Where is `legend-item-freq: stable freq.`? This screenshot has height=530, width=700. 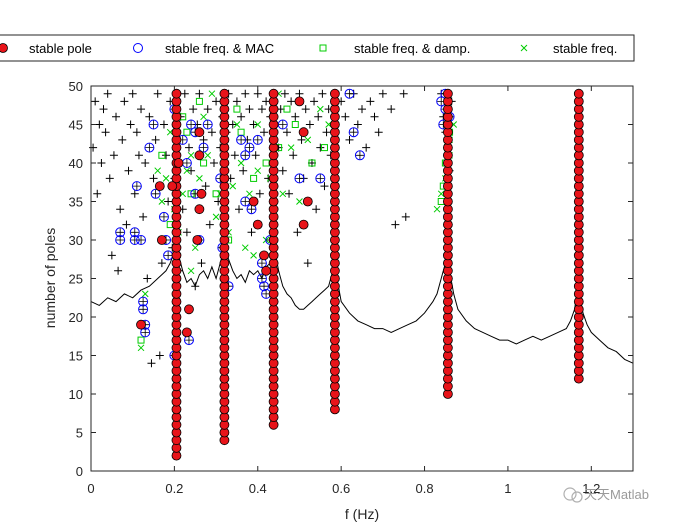
legend-item-freq: stable freq. is located at coordinates (568, 48).